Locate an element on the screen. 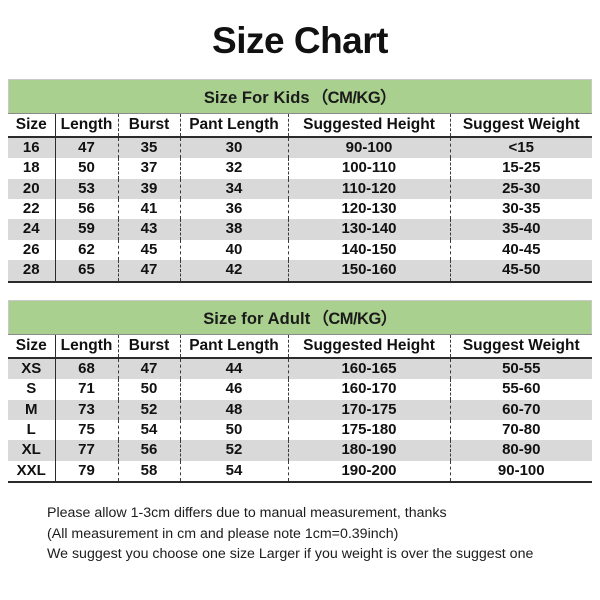 The image size is (600, 600). kids-band-label: Size For Kids is located at coordinates (256, 97).